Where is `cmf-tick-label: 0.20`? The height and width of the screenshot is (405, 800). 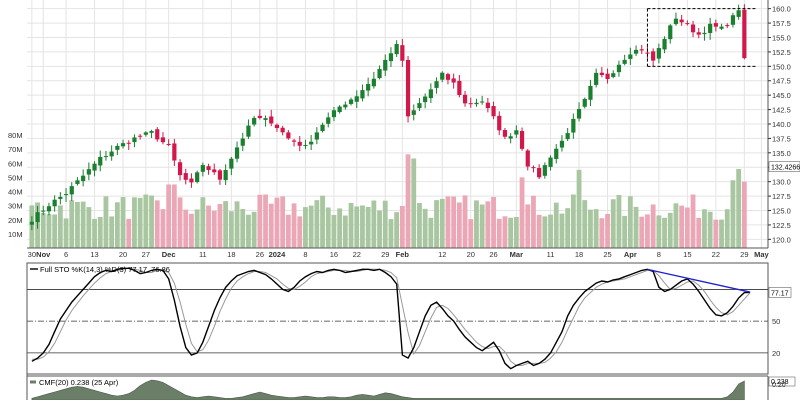 cmf-tick-label: 0.20 is located at coordinates (779, 385).